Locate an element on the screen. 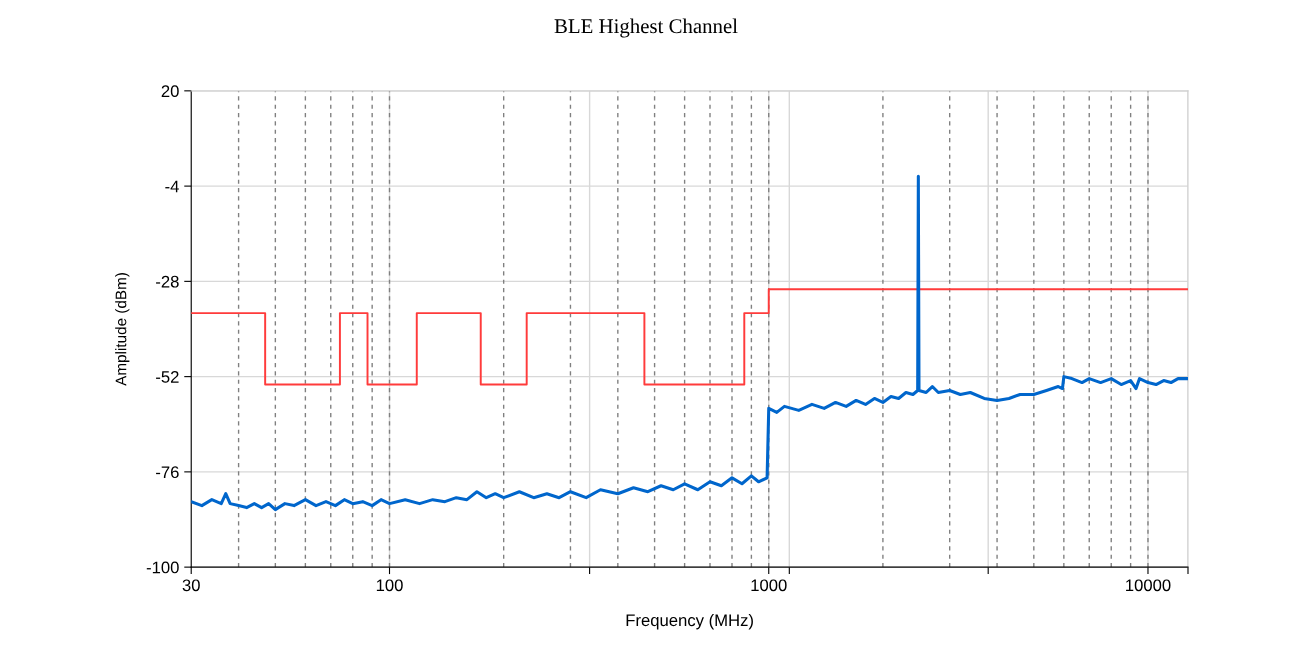 The image size is (1292, 668). x-axis-title: Frequency (MHz) is located at coordinates (689, 621).